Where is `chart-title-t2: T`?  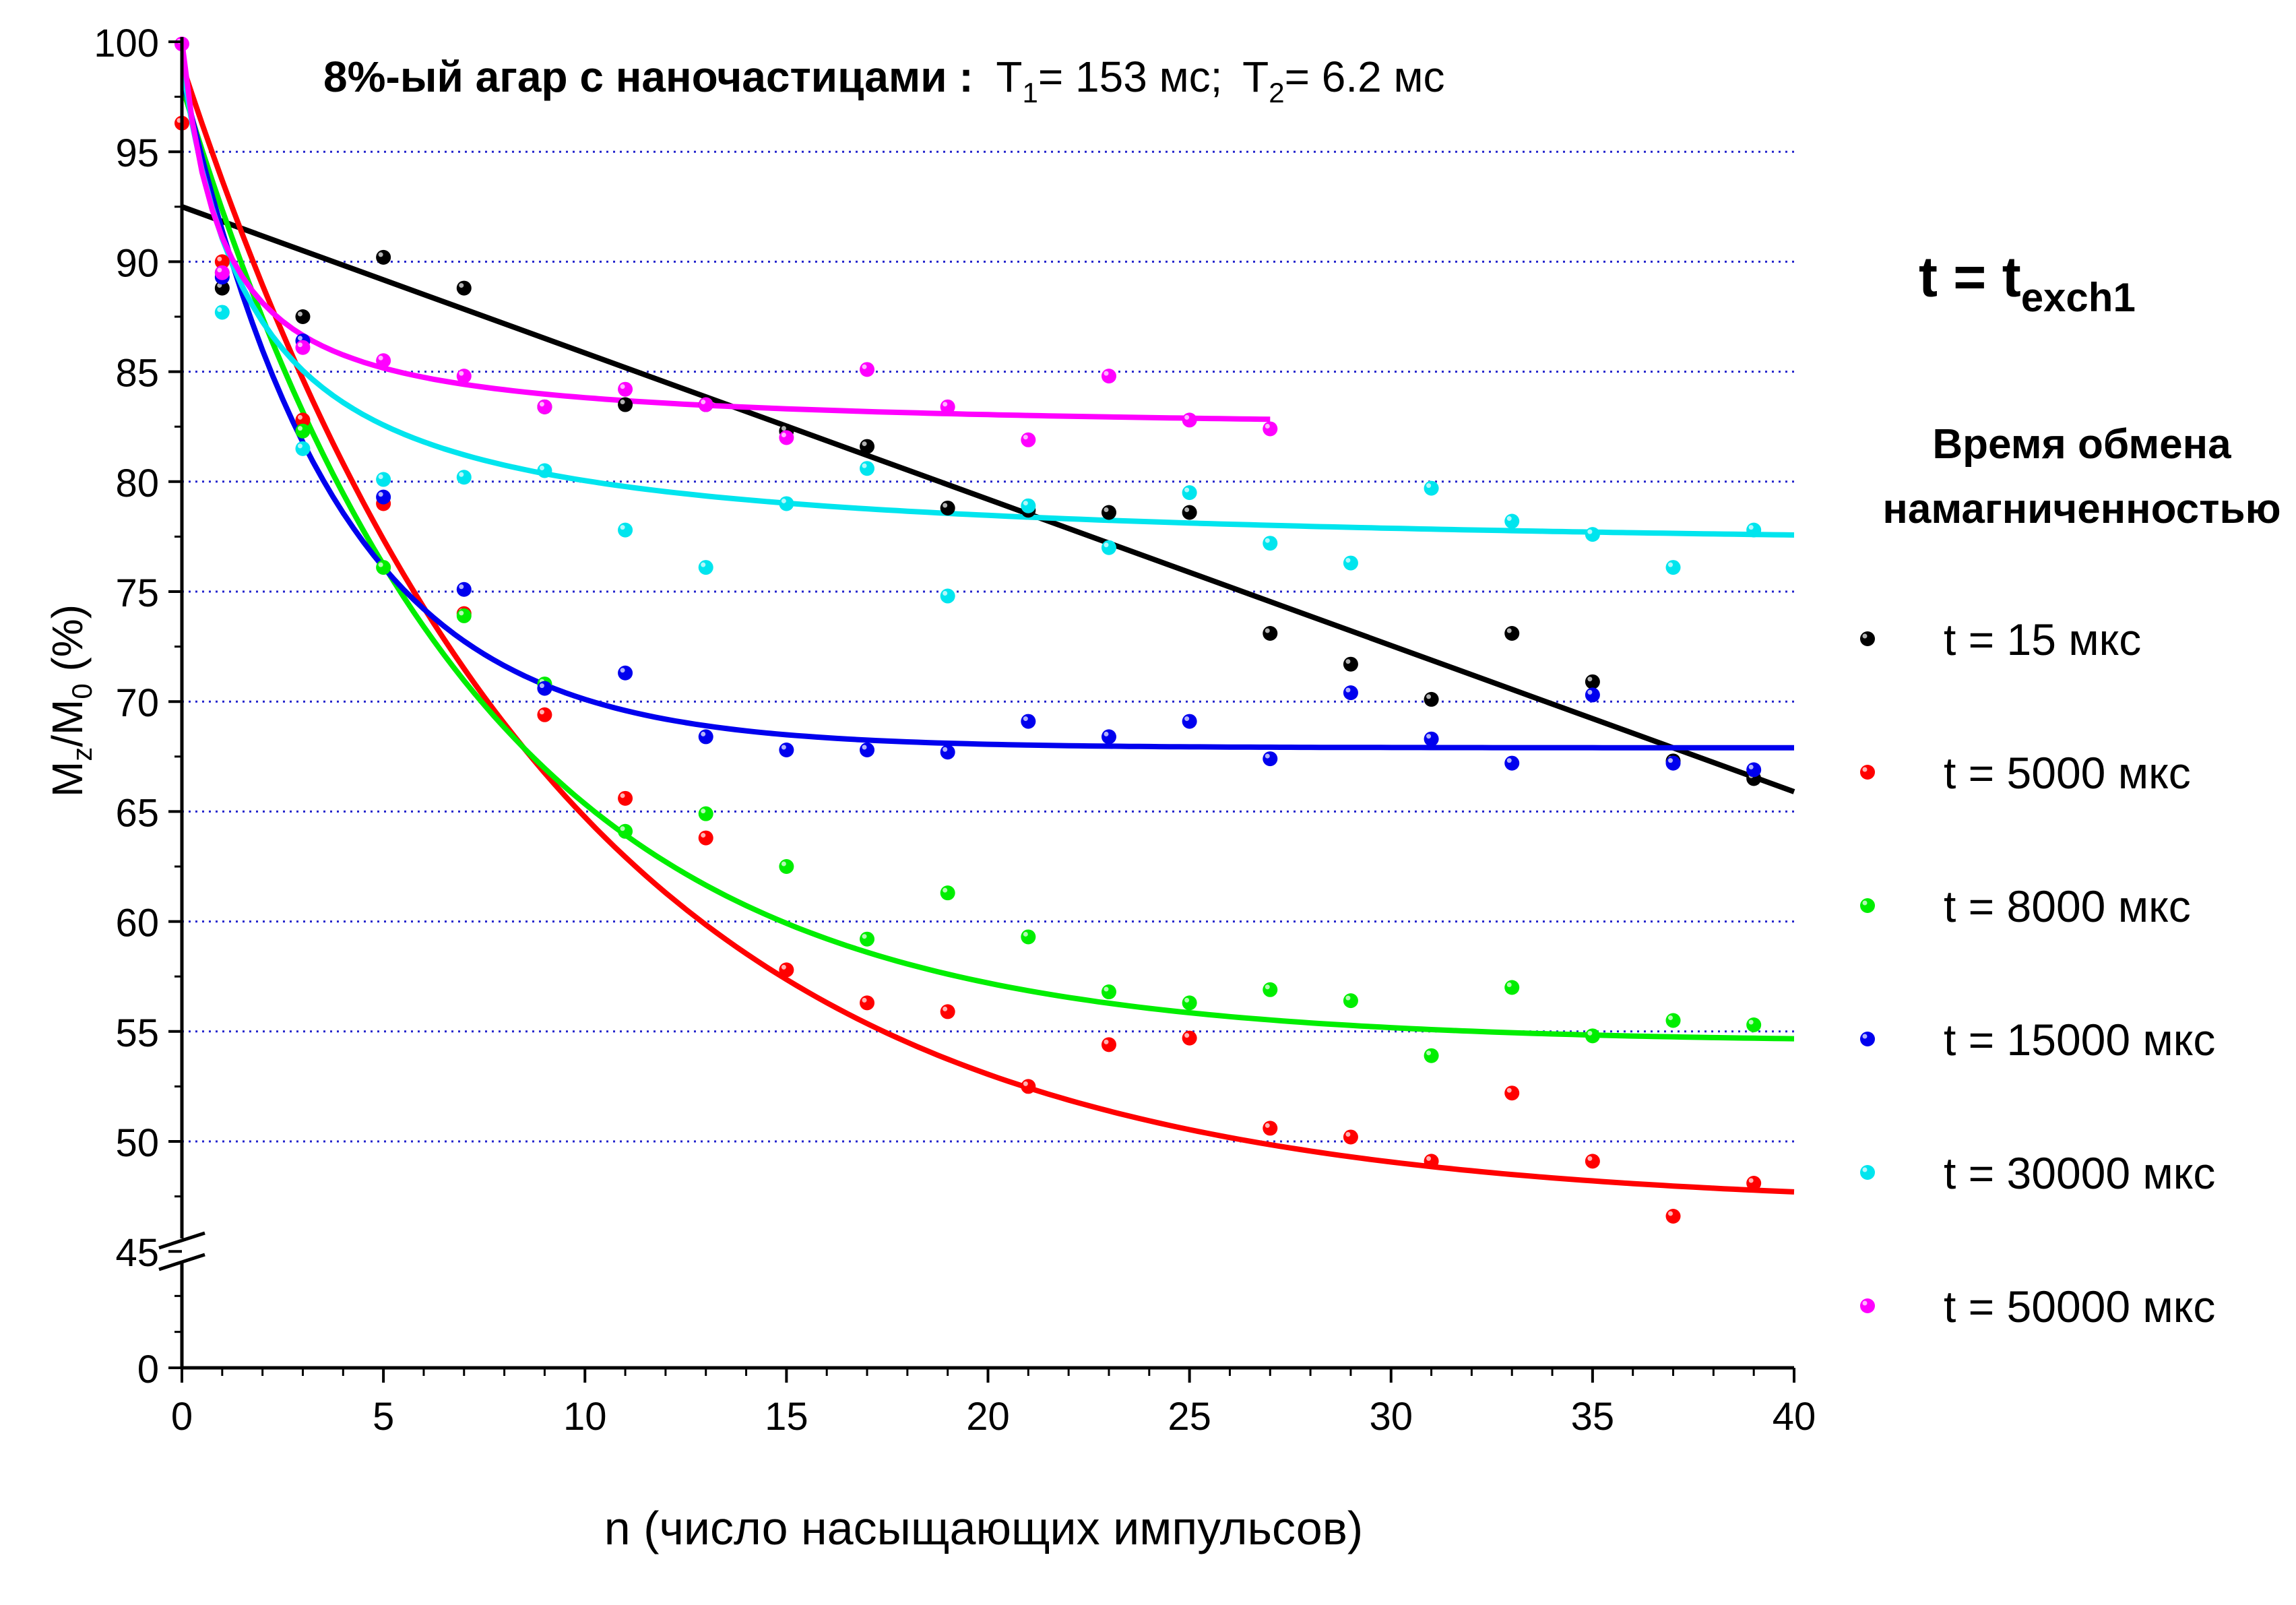
chart-title-t2: T is located at coordinates (1255, 77).